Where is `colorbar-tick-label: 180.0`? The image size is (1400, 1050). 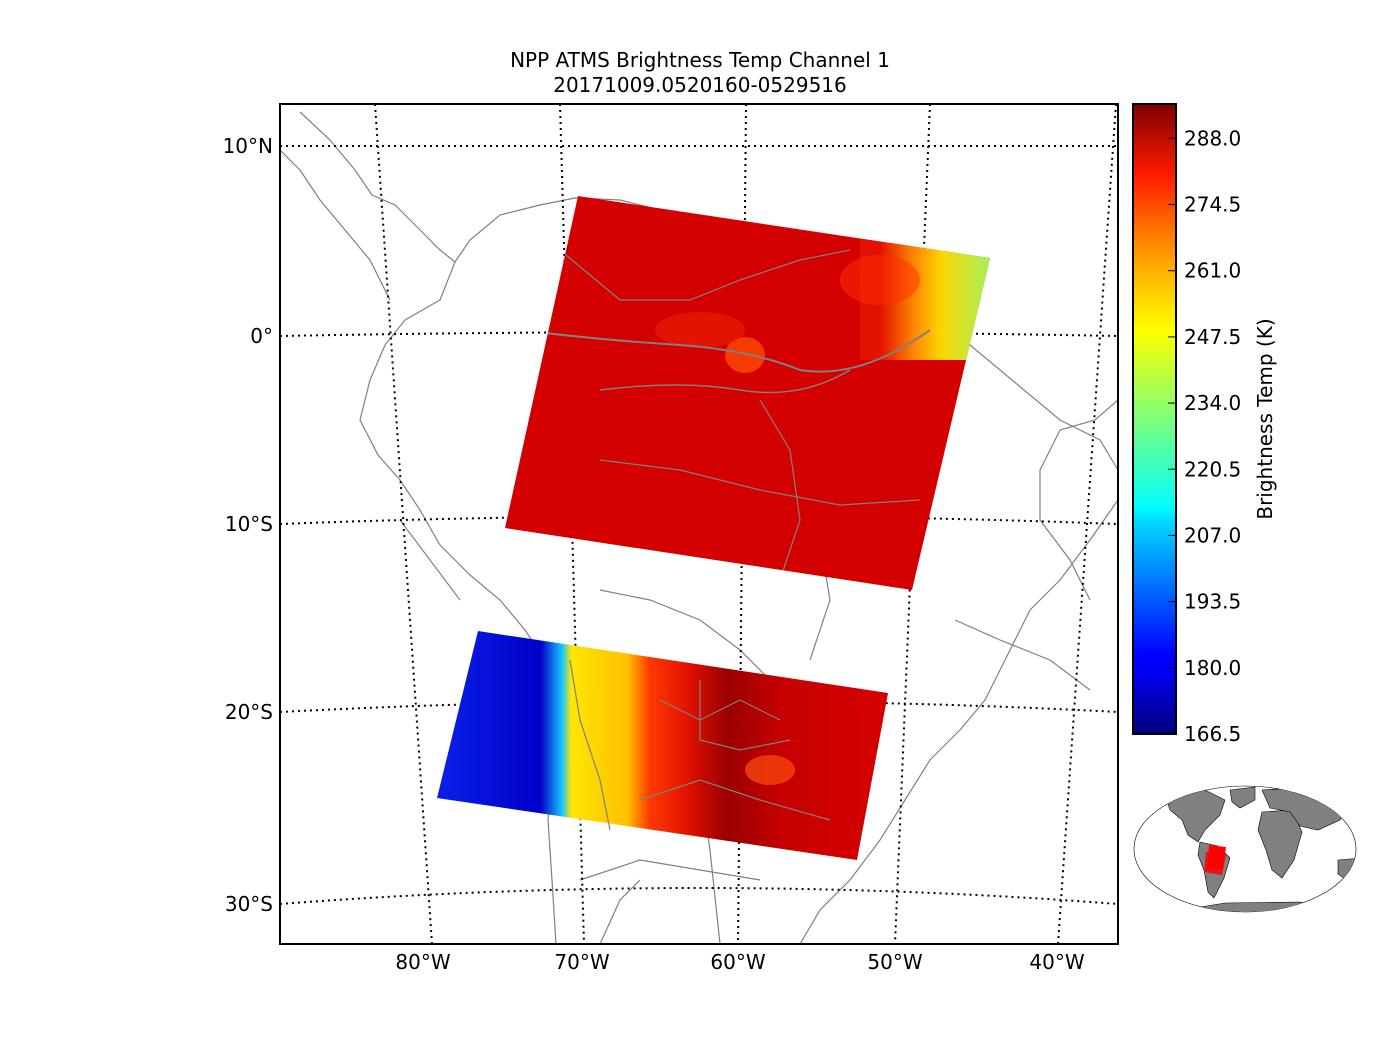
colorbar-tick-label: 180.0 is located at coordinates (1212, 668).